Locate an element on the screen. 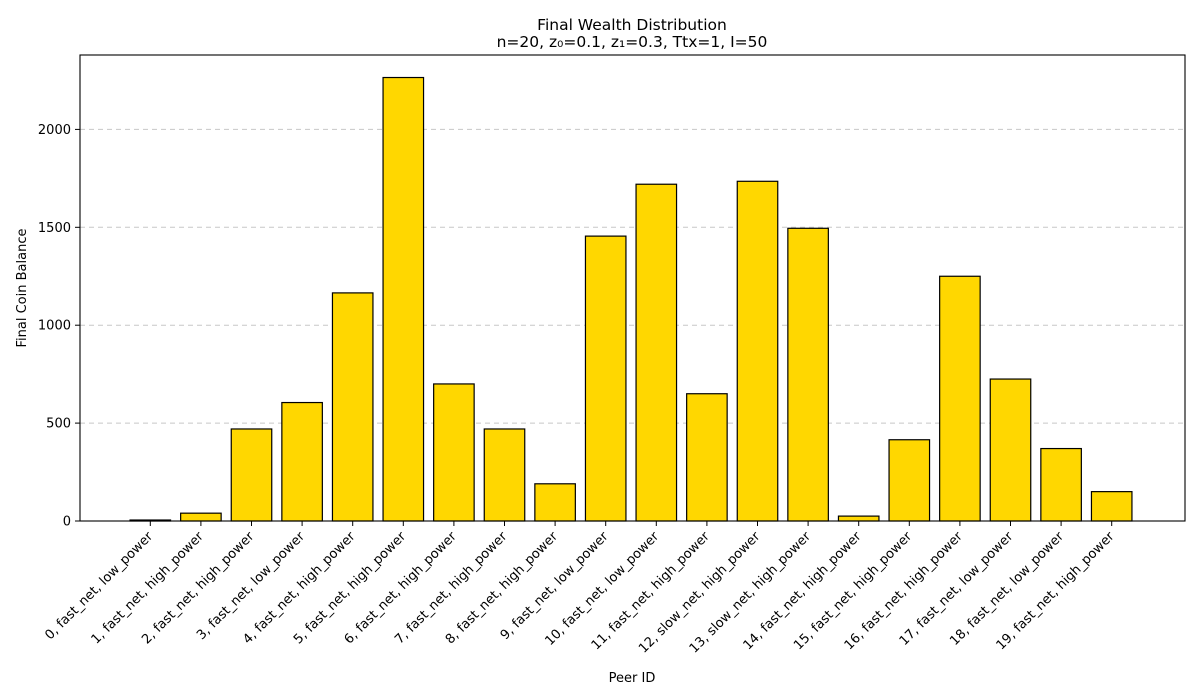  y-axis-label: Final Coin Balance is located at coordinates (22, 288).